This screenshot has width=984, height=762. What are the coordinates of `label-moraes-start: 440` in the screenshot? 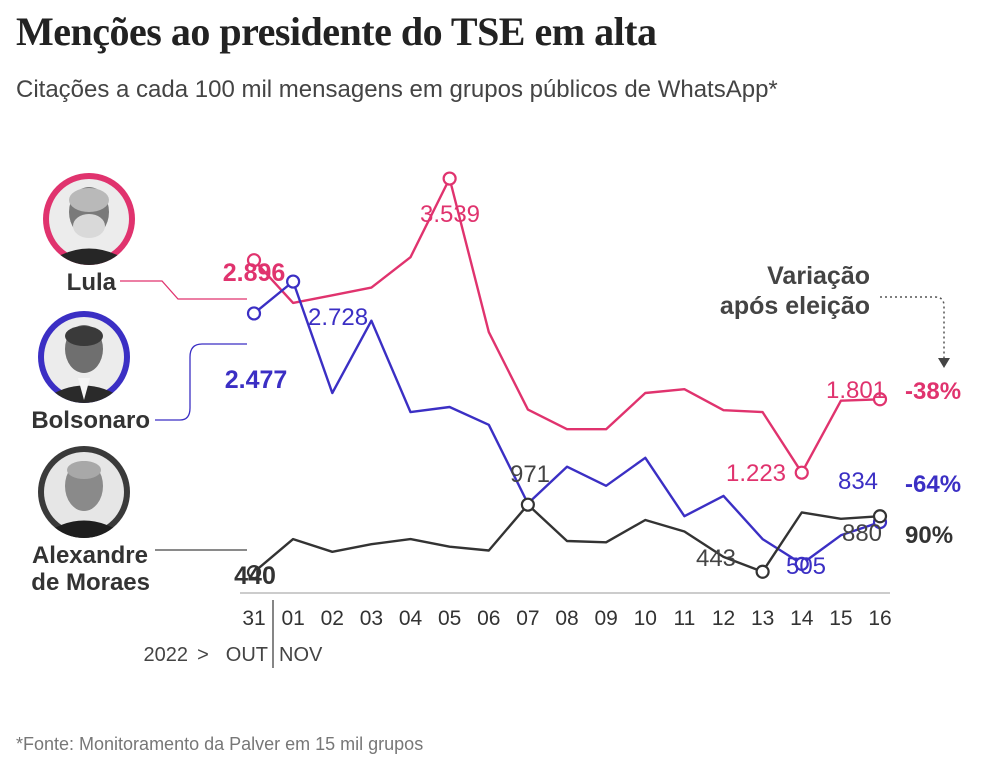 It's located at (255, 576).